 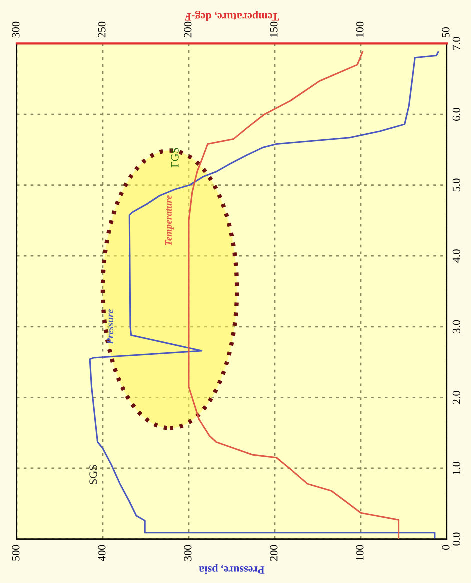 What do you see at coordinates (175, 158) in the screenshot?
I see `annotation: FGS` at bounding box center [175, 158].